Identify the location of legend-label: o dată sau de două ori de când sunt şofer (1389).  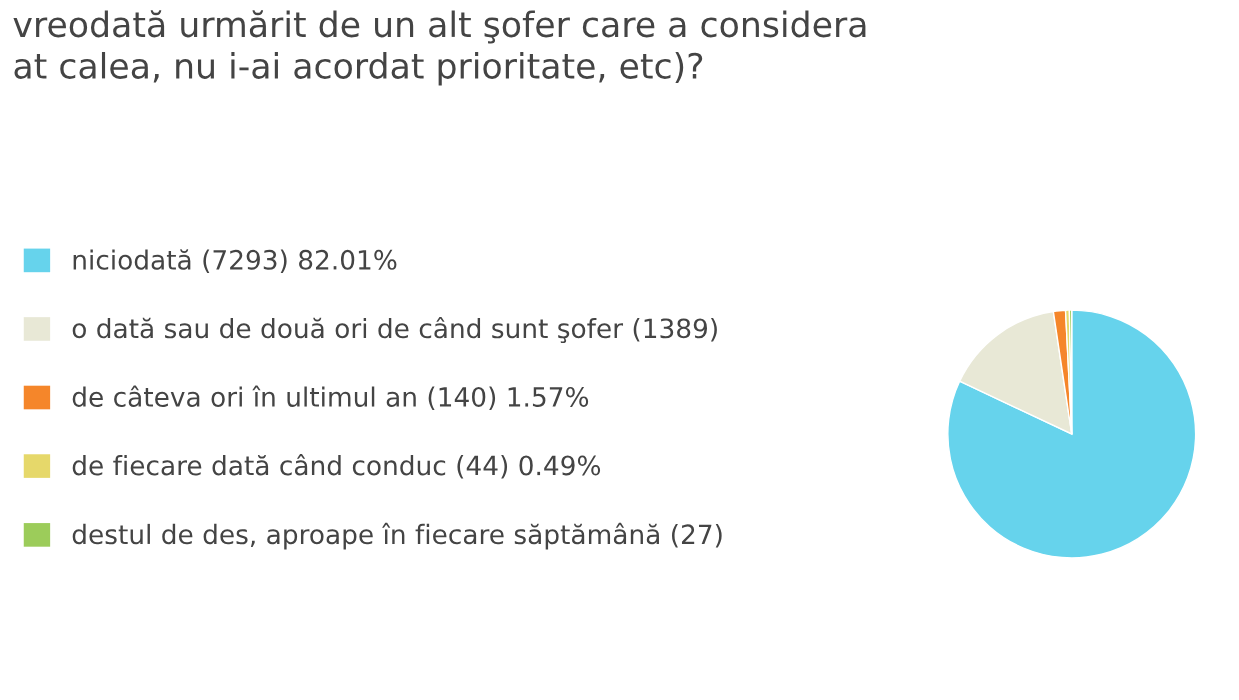
(394, 330).